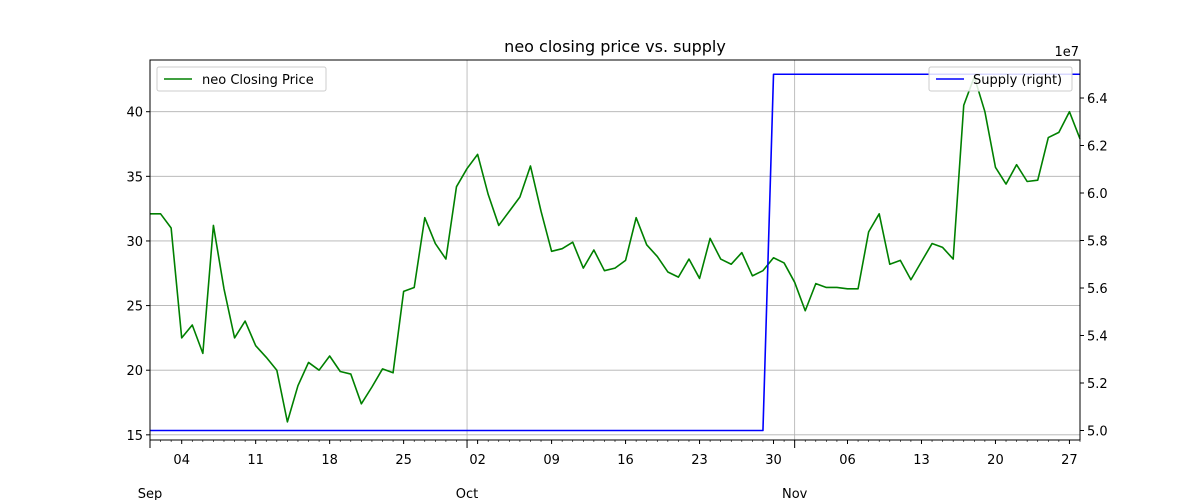 Image resolution: width=1200 pixels, height=500 pixels. Describe the element at coordinates (1097, 289) in the screenshot. I see `y-right-tick-label: 5.6` at that location.